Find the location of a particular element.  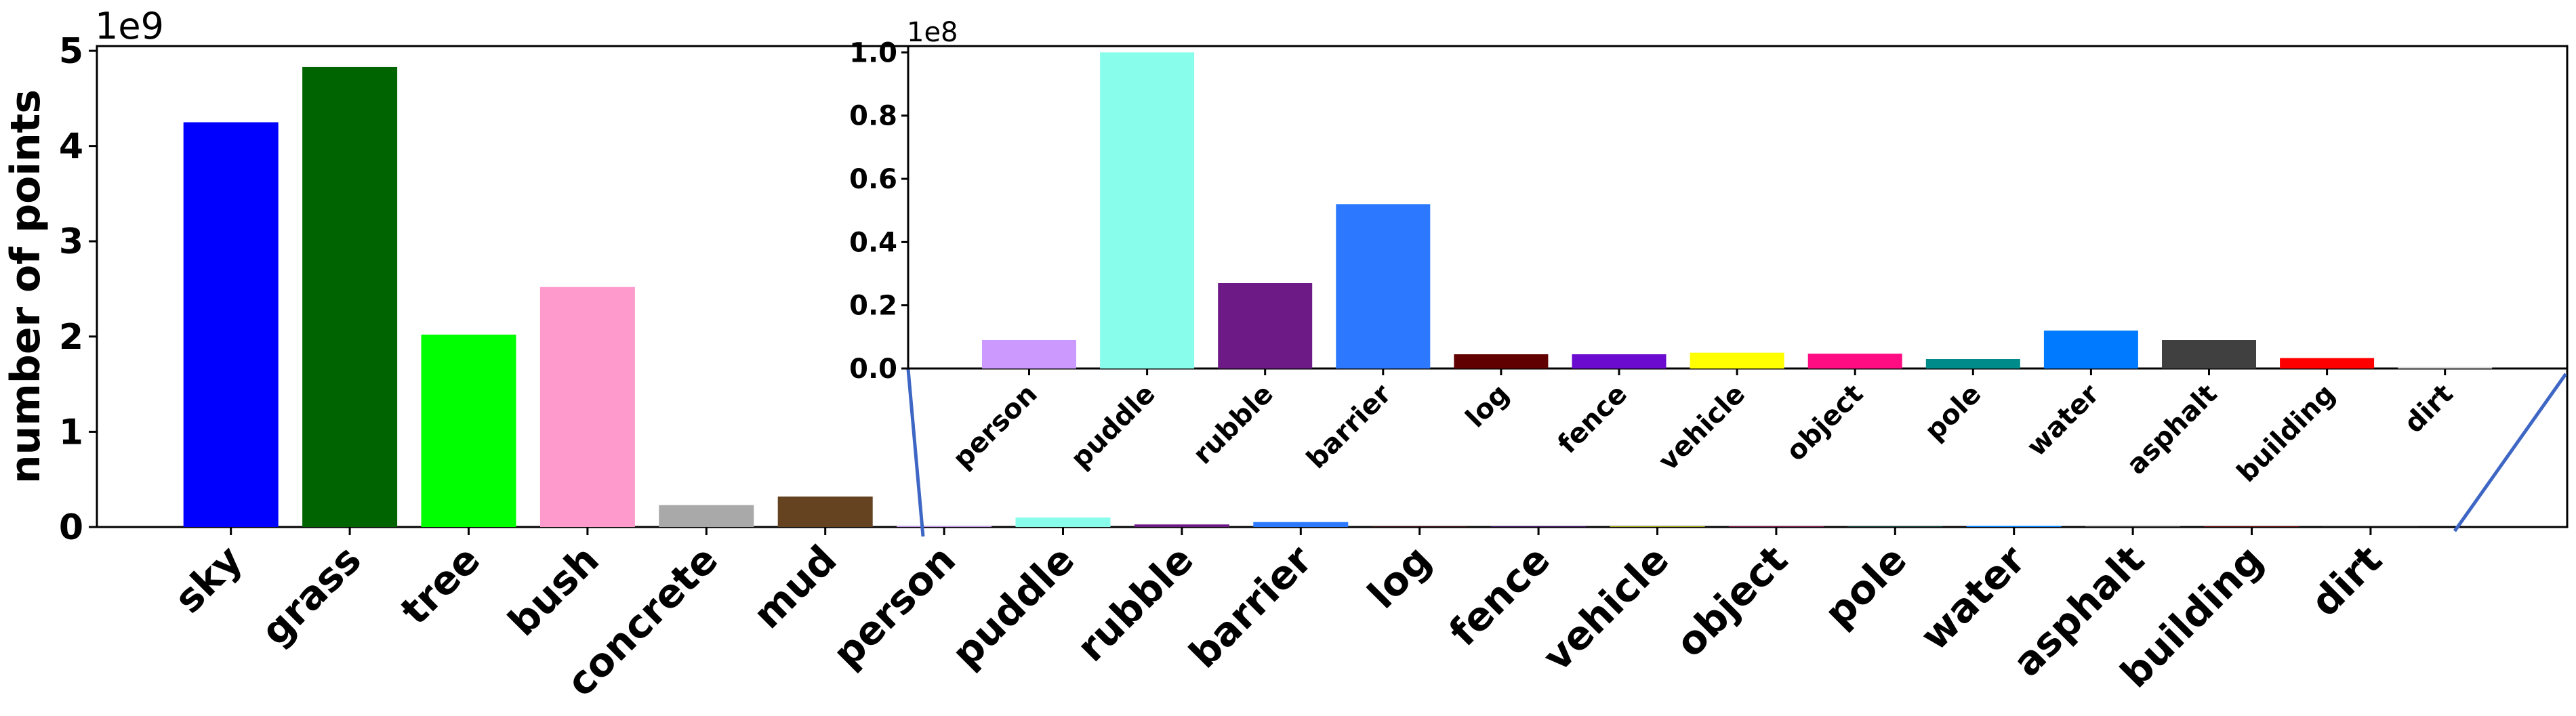

inset-y-tick-label: 0.8 is located at coordinates (873, 116).